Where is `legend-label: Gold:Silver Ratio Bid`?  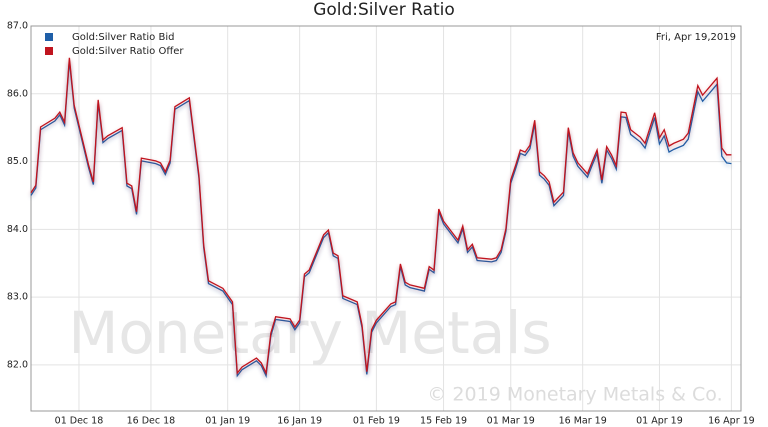
legend-label: Gold:Silver Ratio Bid is located at coordinates (123, 37).